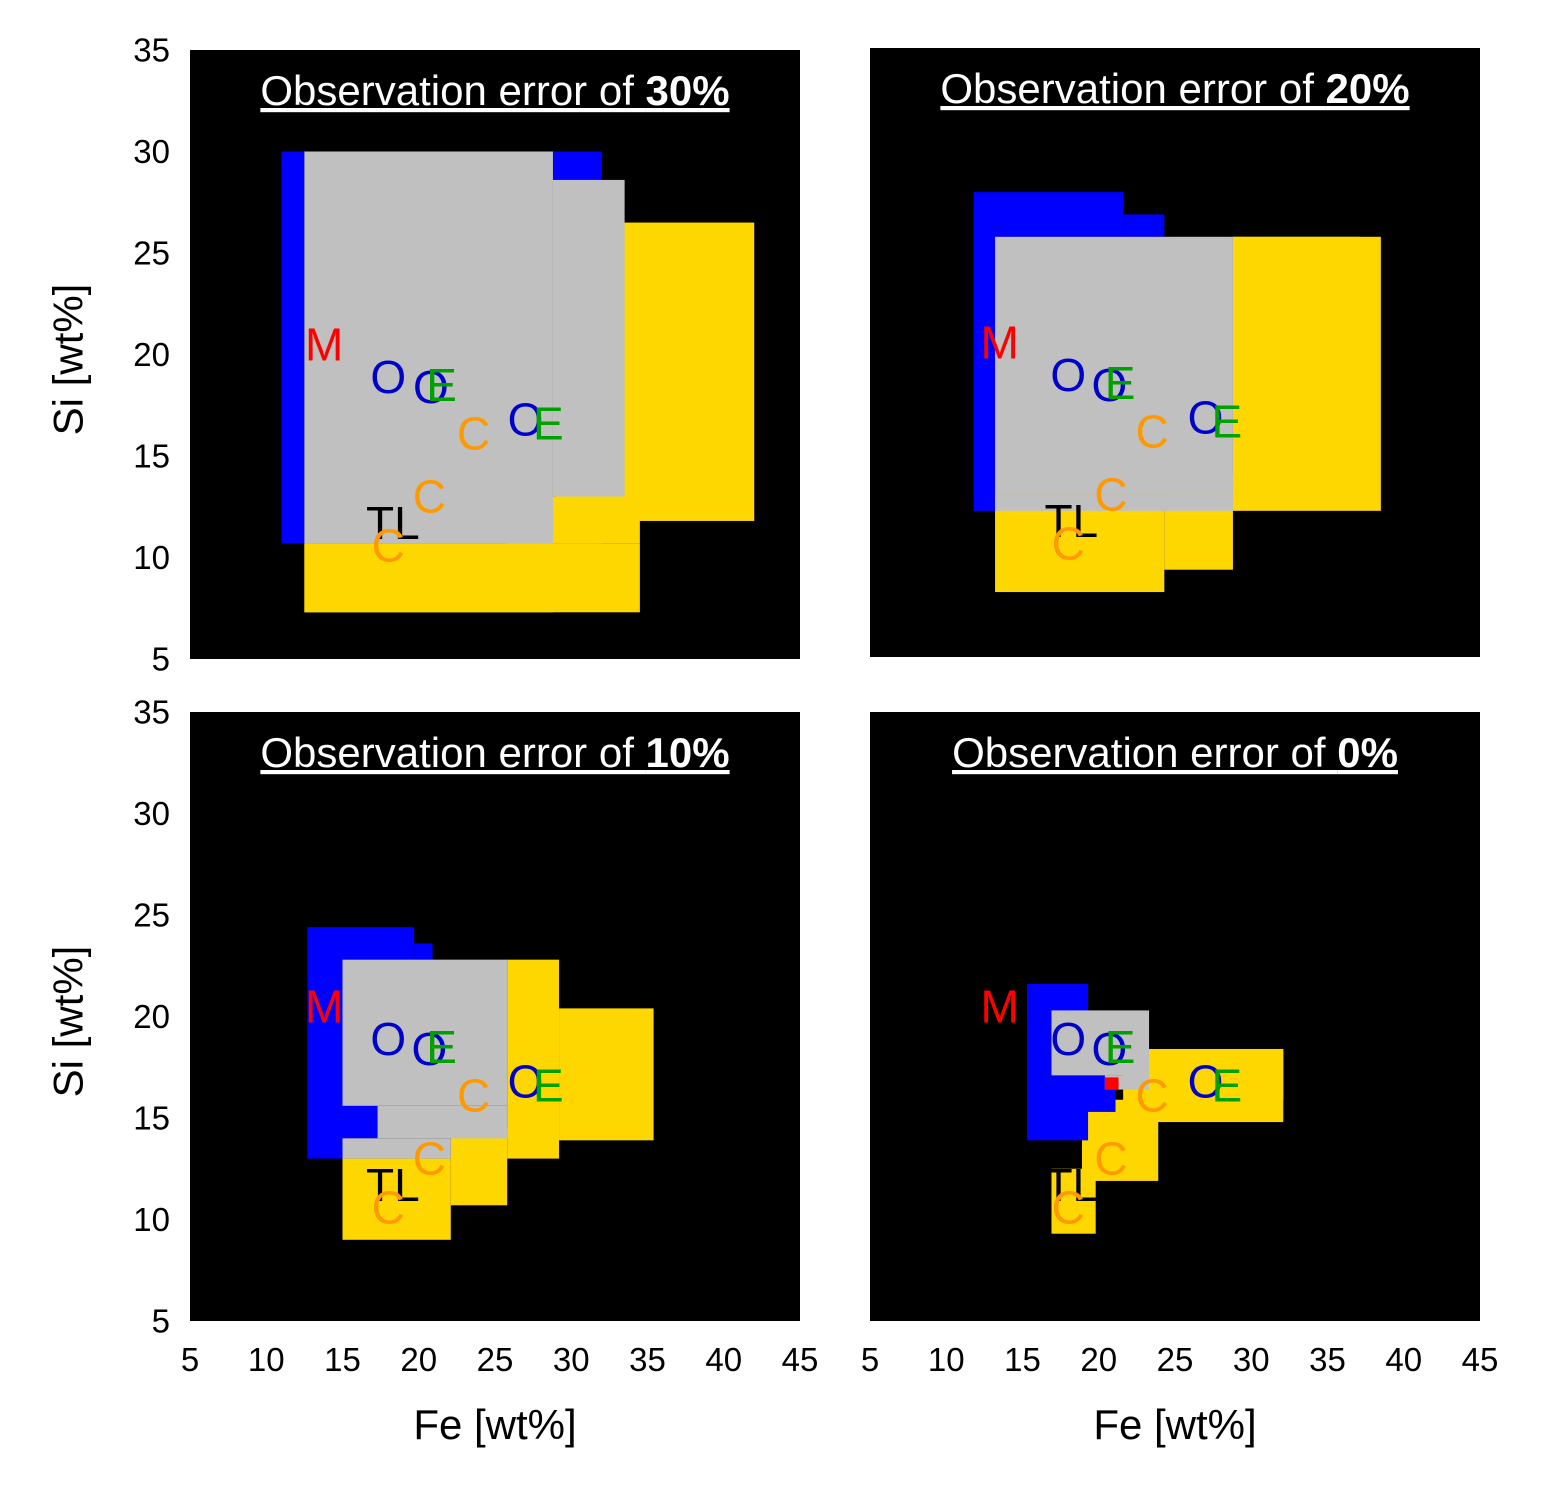  I want to click on y-tick-label: 5, so click(161, 1321).